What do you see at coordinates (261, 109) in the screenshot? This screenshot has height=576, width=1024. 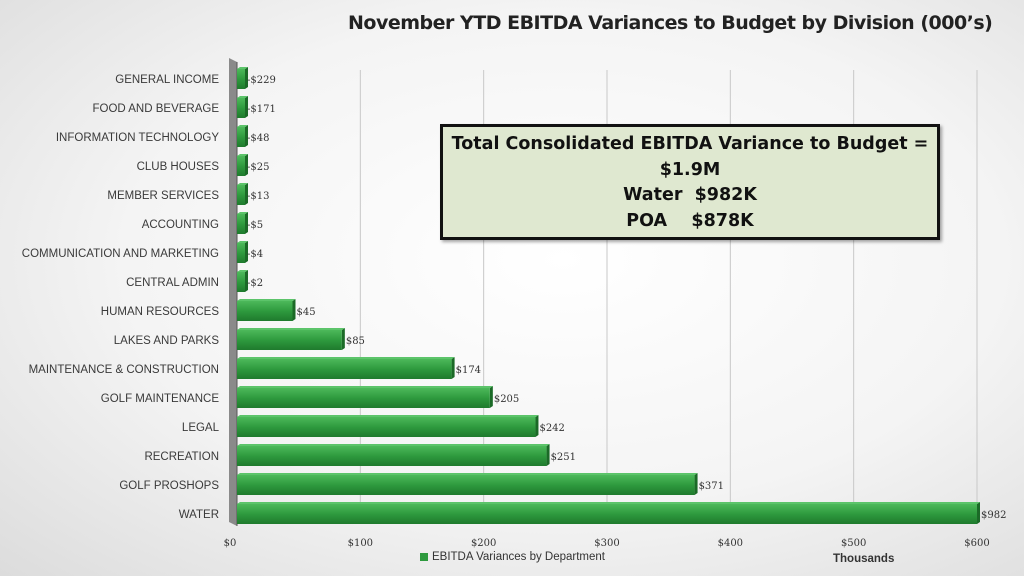 I see `value-label: -$171` at bounding box center [261, 109].